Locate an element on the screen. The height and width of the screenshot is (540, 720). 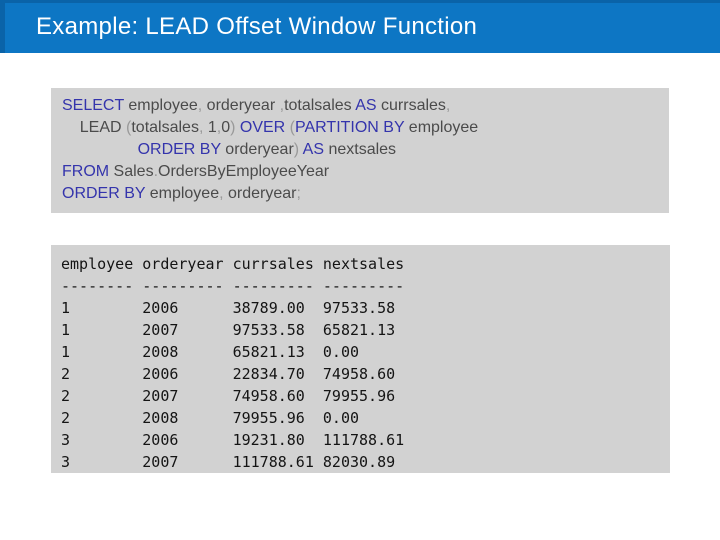
sql-identifier: Sales is located at coordinates (131, 171).